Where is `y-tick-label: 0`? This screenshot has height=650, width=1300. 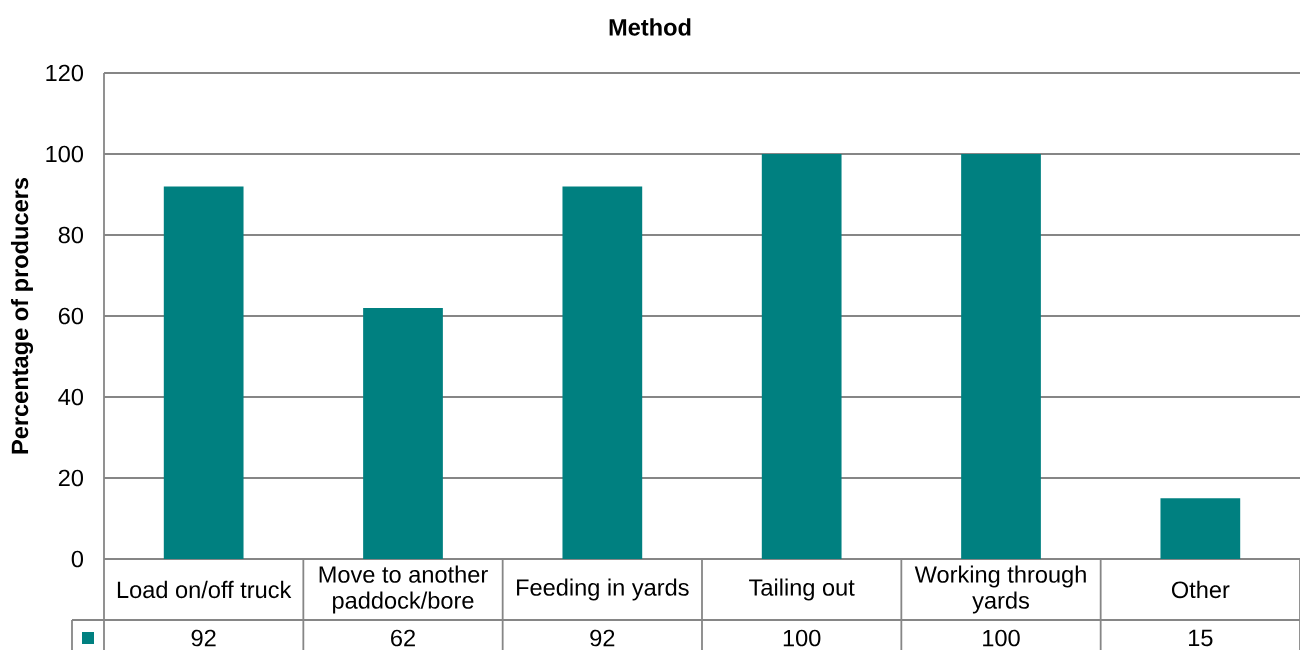 y-tick-label: 0 is located at coordinates (77, 559).